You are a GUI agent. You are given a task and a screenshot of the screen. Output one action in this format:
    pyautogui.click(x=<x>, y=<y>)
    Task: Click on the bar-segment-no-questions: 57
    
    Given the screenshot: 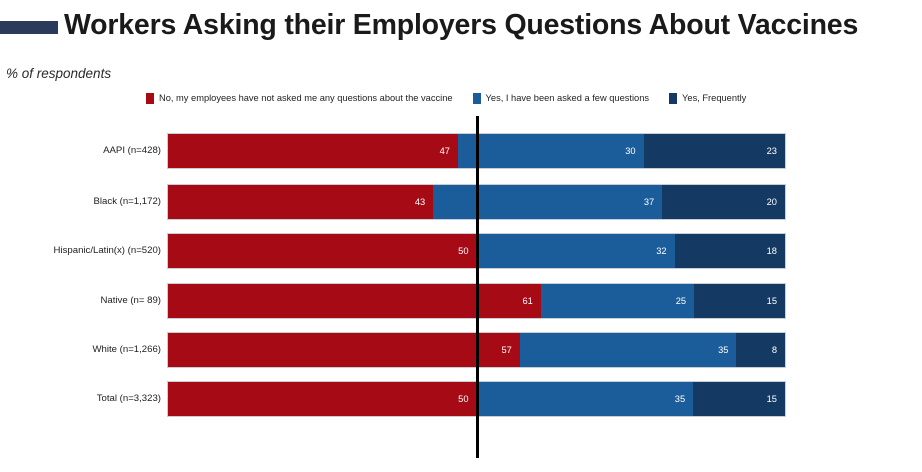 What is the action you would take?
    pyautogui.click(x=343, y=350)
    